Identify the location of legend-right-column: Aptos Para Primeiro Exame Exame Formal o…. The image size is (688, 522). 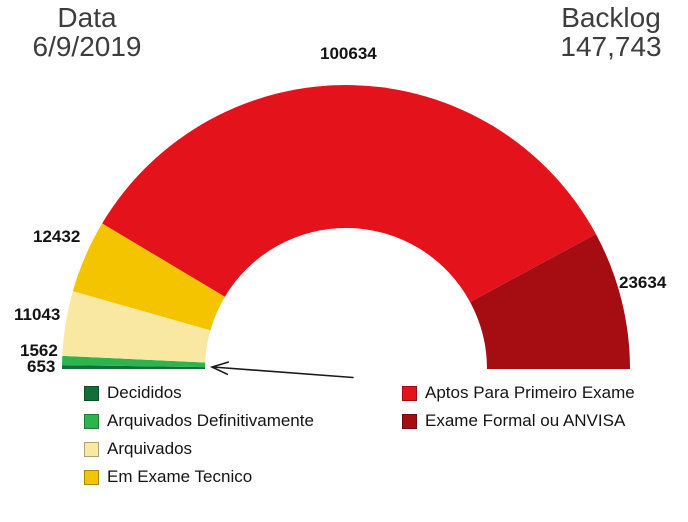
(518, 407).